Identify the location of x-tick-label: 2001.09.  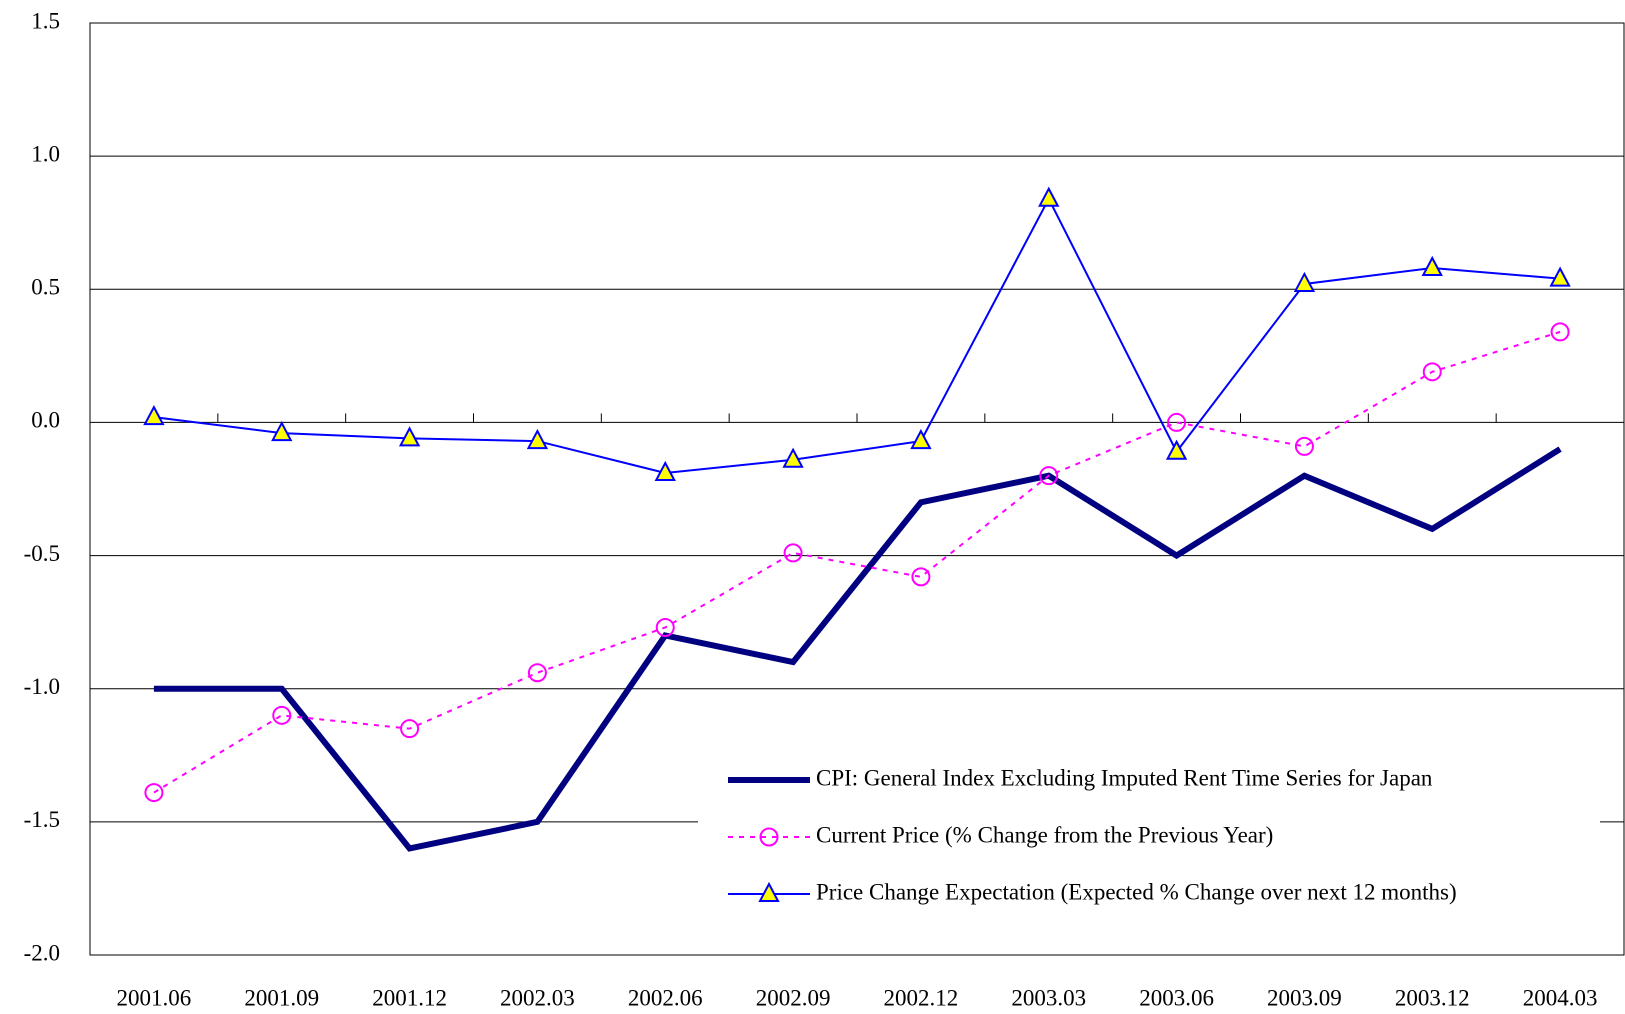
(281, 997).